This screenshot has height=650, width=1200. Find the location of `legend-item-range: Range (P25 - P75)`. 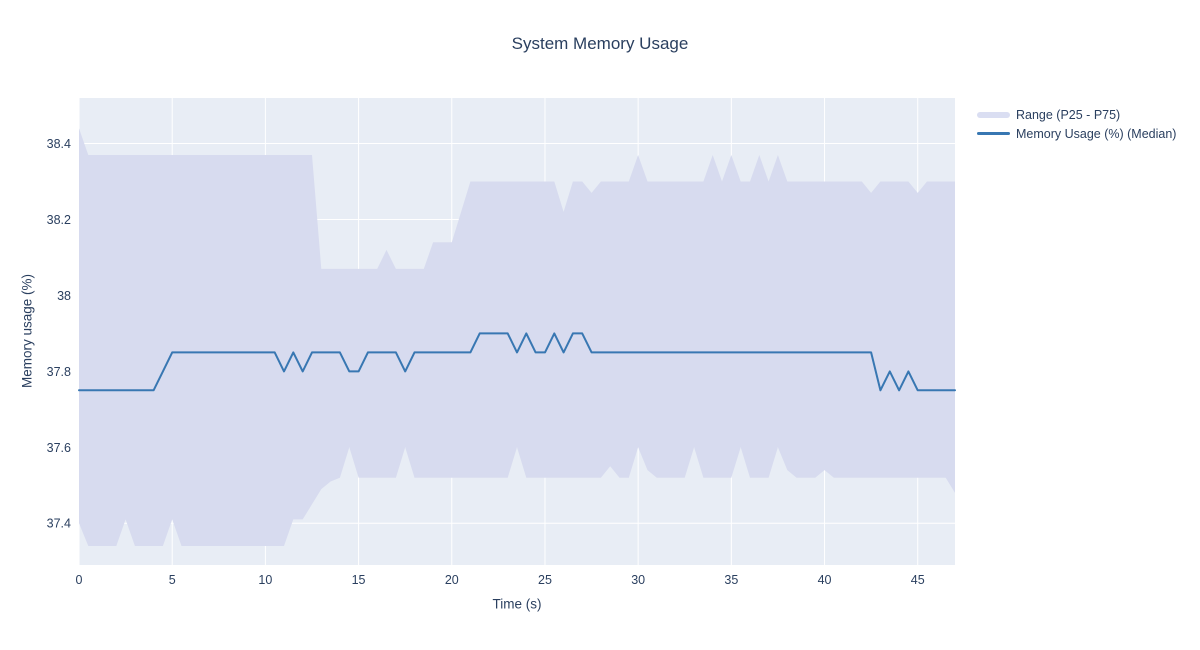

legend-item-range: Range (P25 - P75) is located at coordinates (1076, 114).